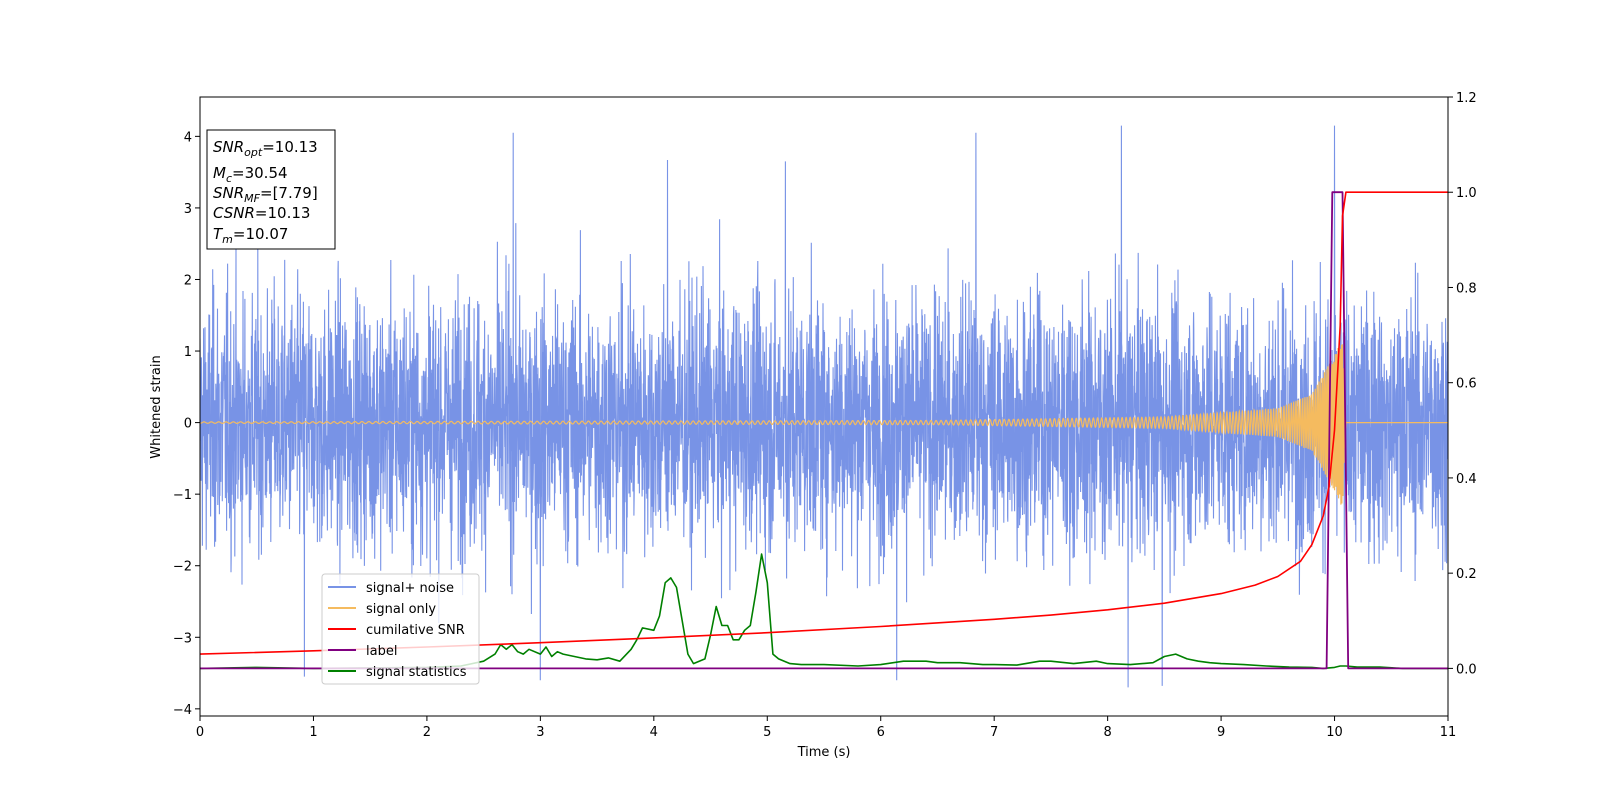  I want to click on x-tick-label: 4, so click(654, 732).